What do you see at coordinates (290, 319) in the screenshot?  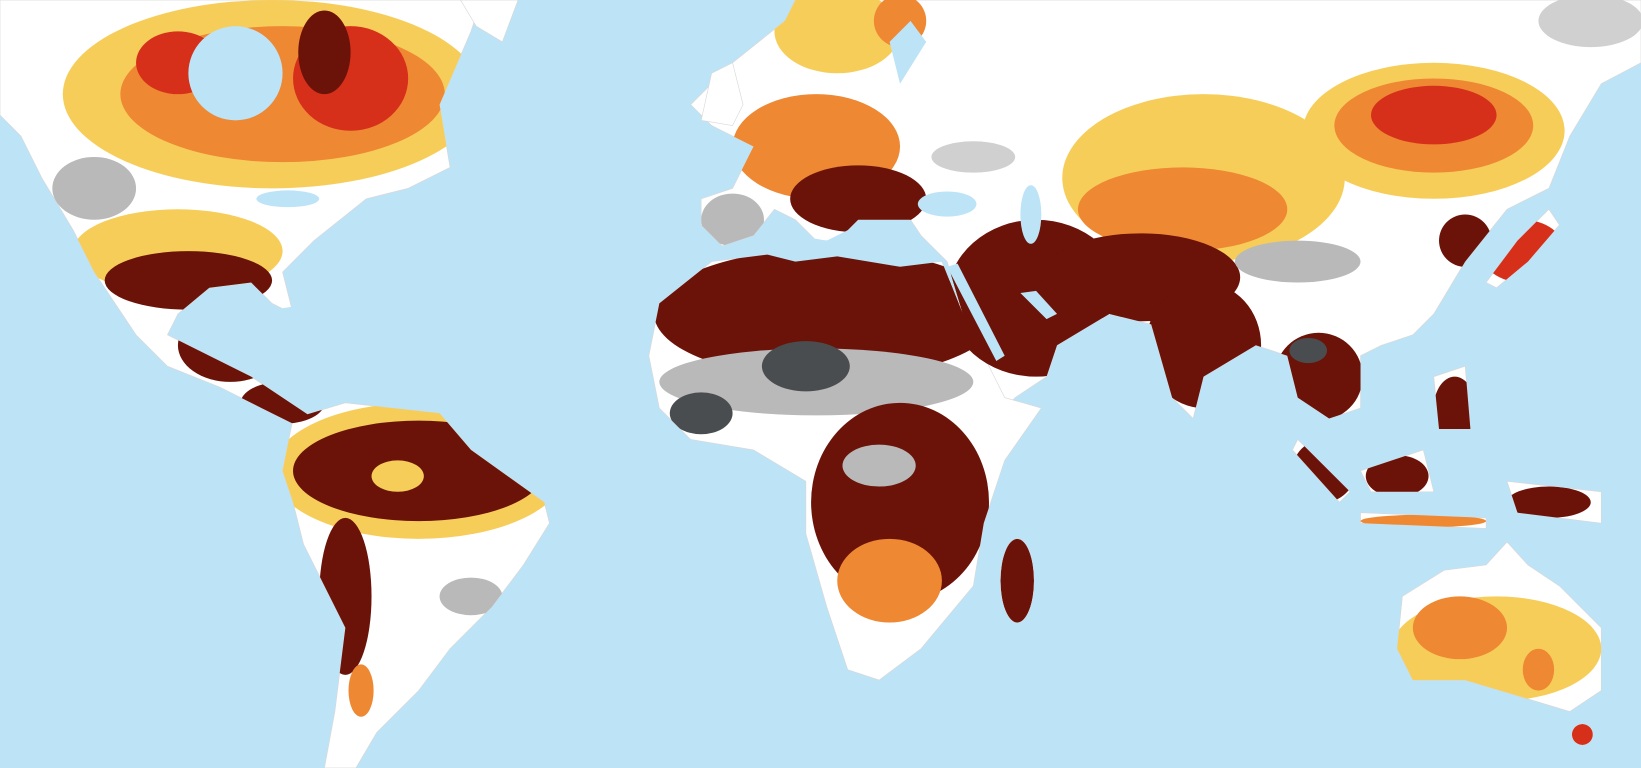 I see `gulf-of-mexico` at bounding box center [290, 319].